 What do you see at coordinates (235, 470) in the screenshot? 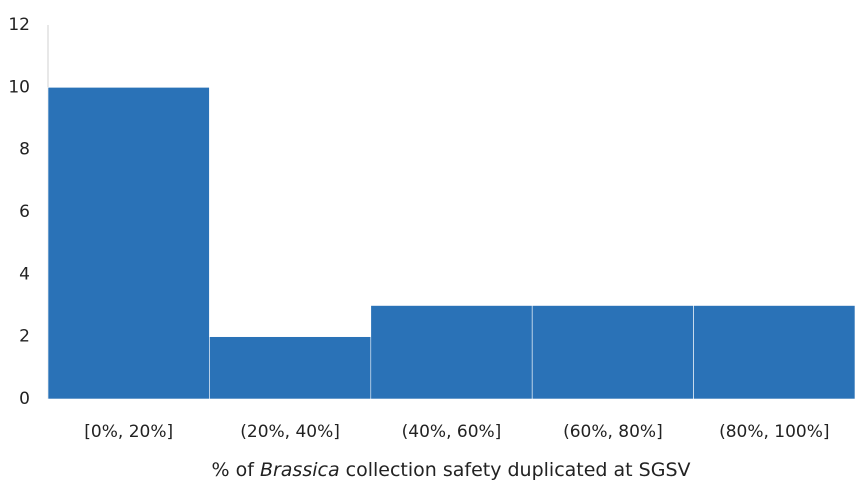
I see `x-axis-label-part: % of` at bounding box center [235, 470].